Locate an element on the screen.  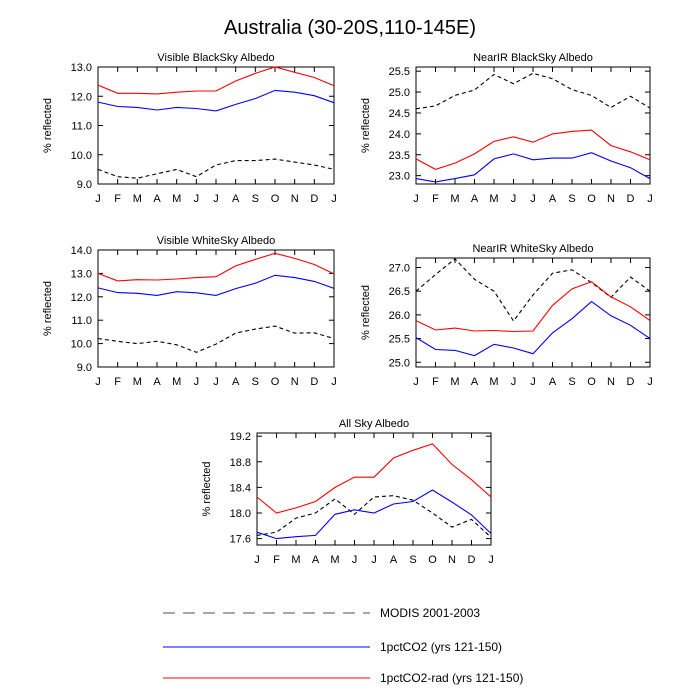
y-tick-label: 18.8 is located at coordinates (240, 463).